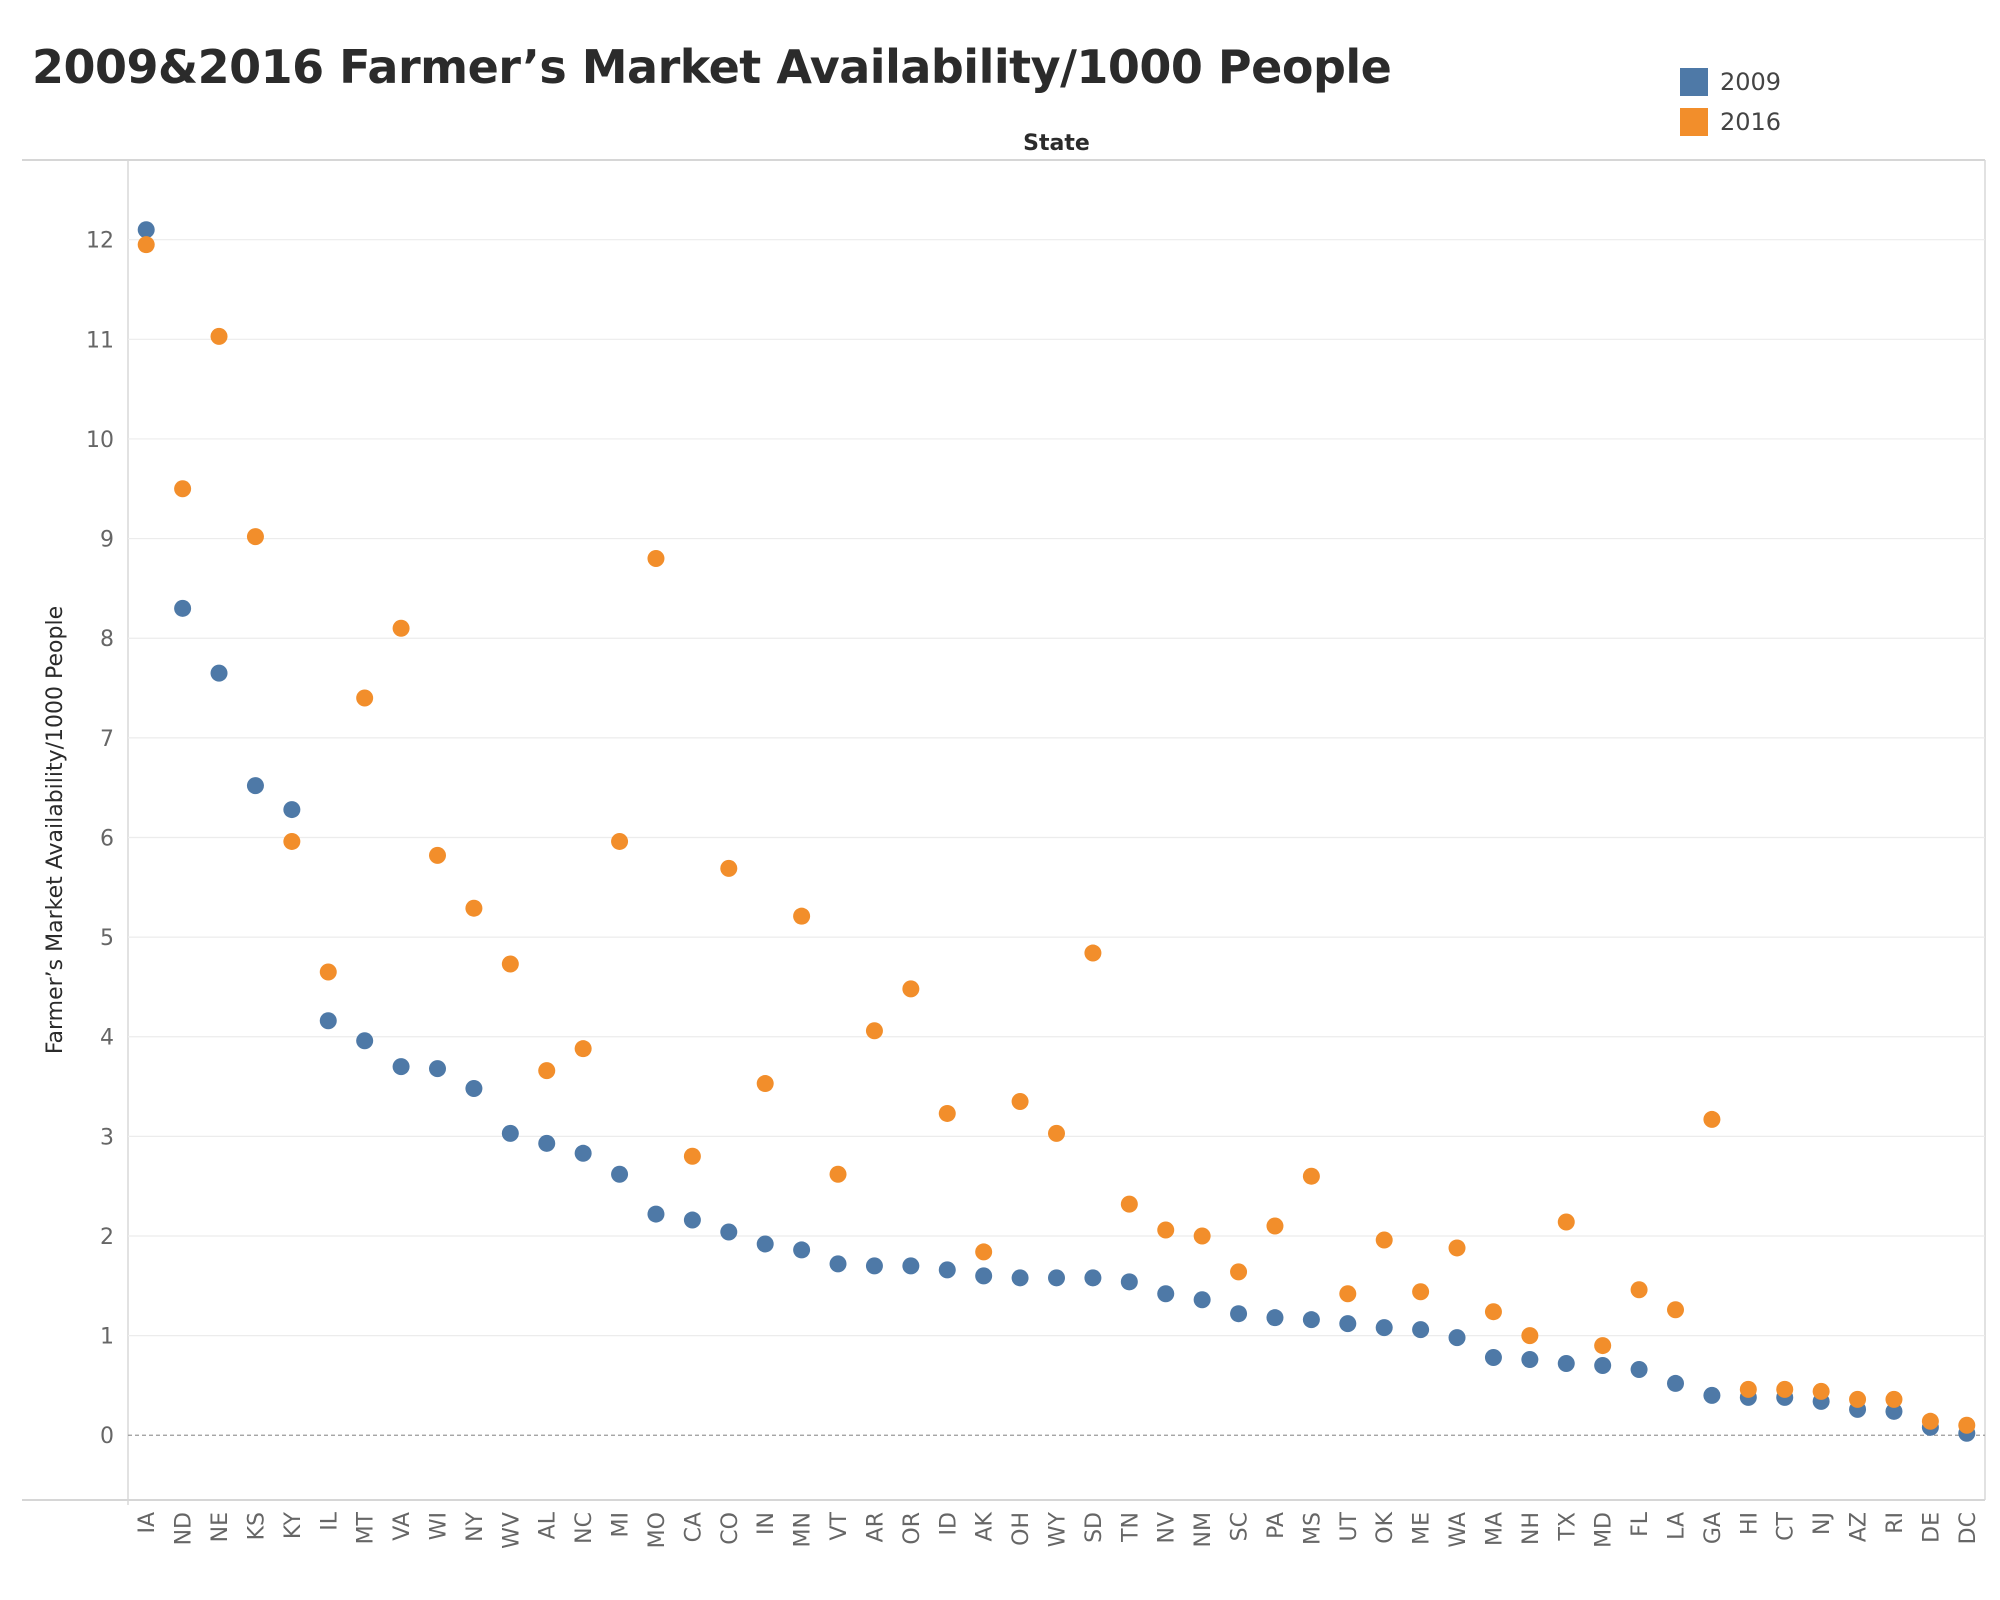 Image resolution: width=2000 pixels, height=1600 pixels. Describe the element at coordinates (1493, 1358) in the screenshot. I see `point-2009-MA` at that location.